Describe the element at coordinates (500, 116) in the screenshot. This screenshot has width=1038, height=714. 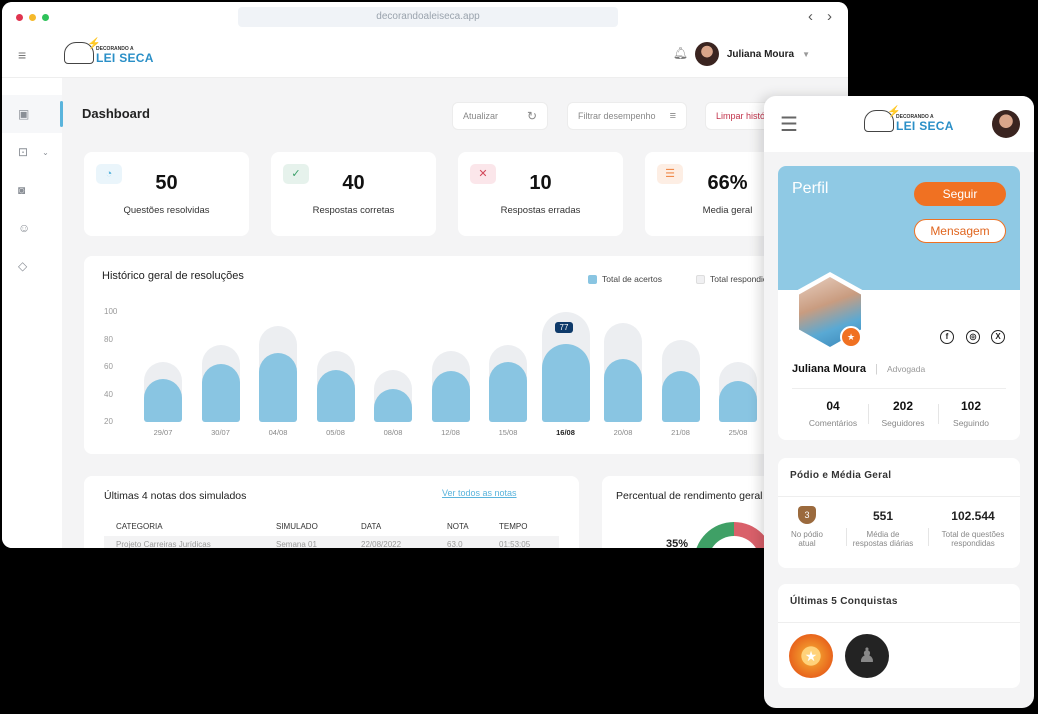
I see `refresh-button: Atualizar ↻` at that location.